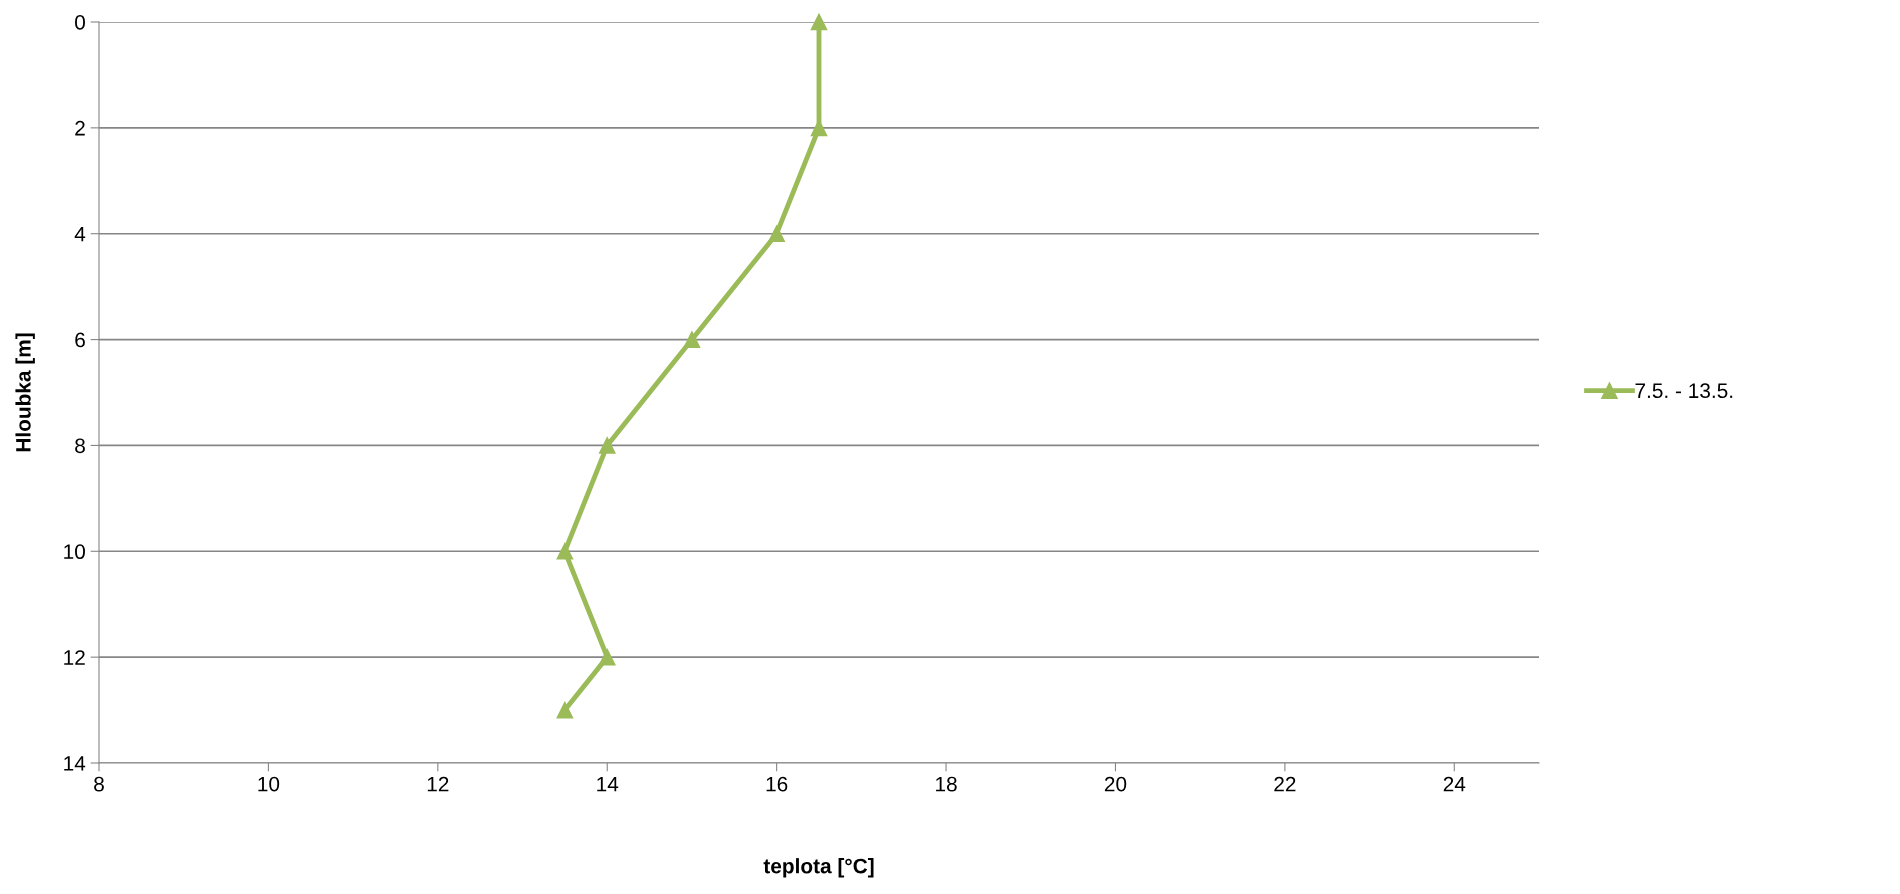  Describe the element at coordinates (1454, 784) in the screenshot. I see `x-tick-label: 24` at that location.